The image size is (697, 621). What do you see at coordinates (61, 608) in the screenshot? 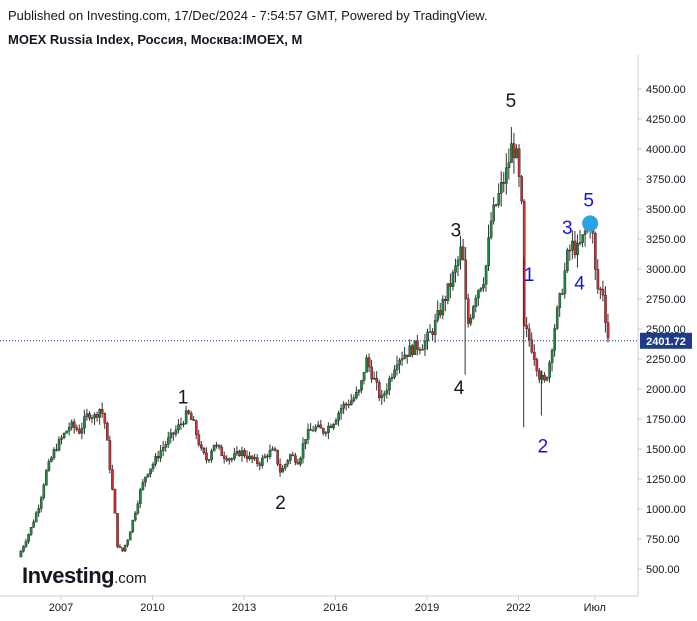
I see `x-tick-label: 2007` at bounding box center [61, 608].